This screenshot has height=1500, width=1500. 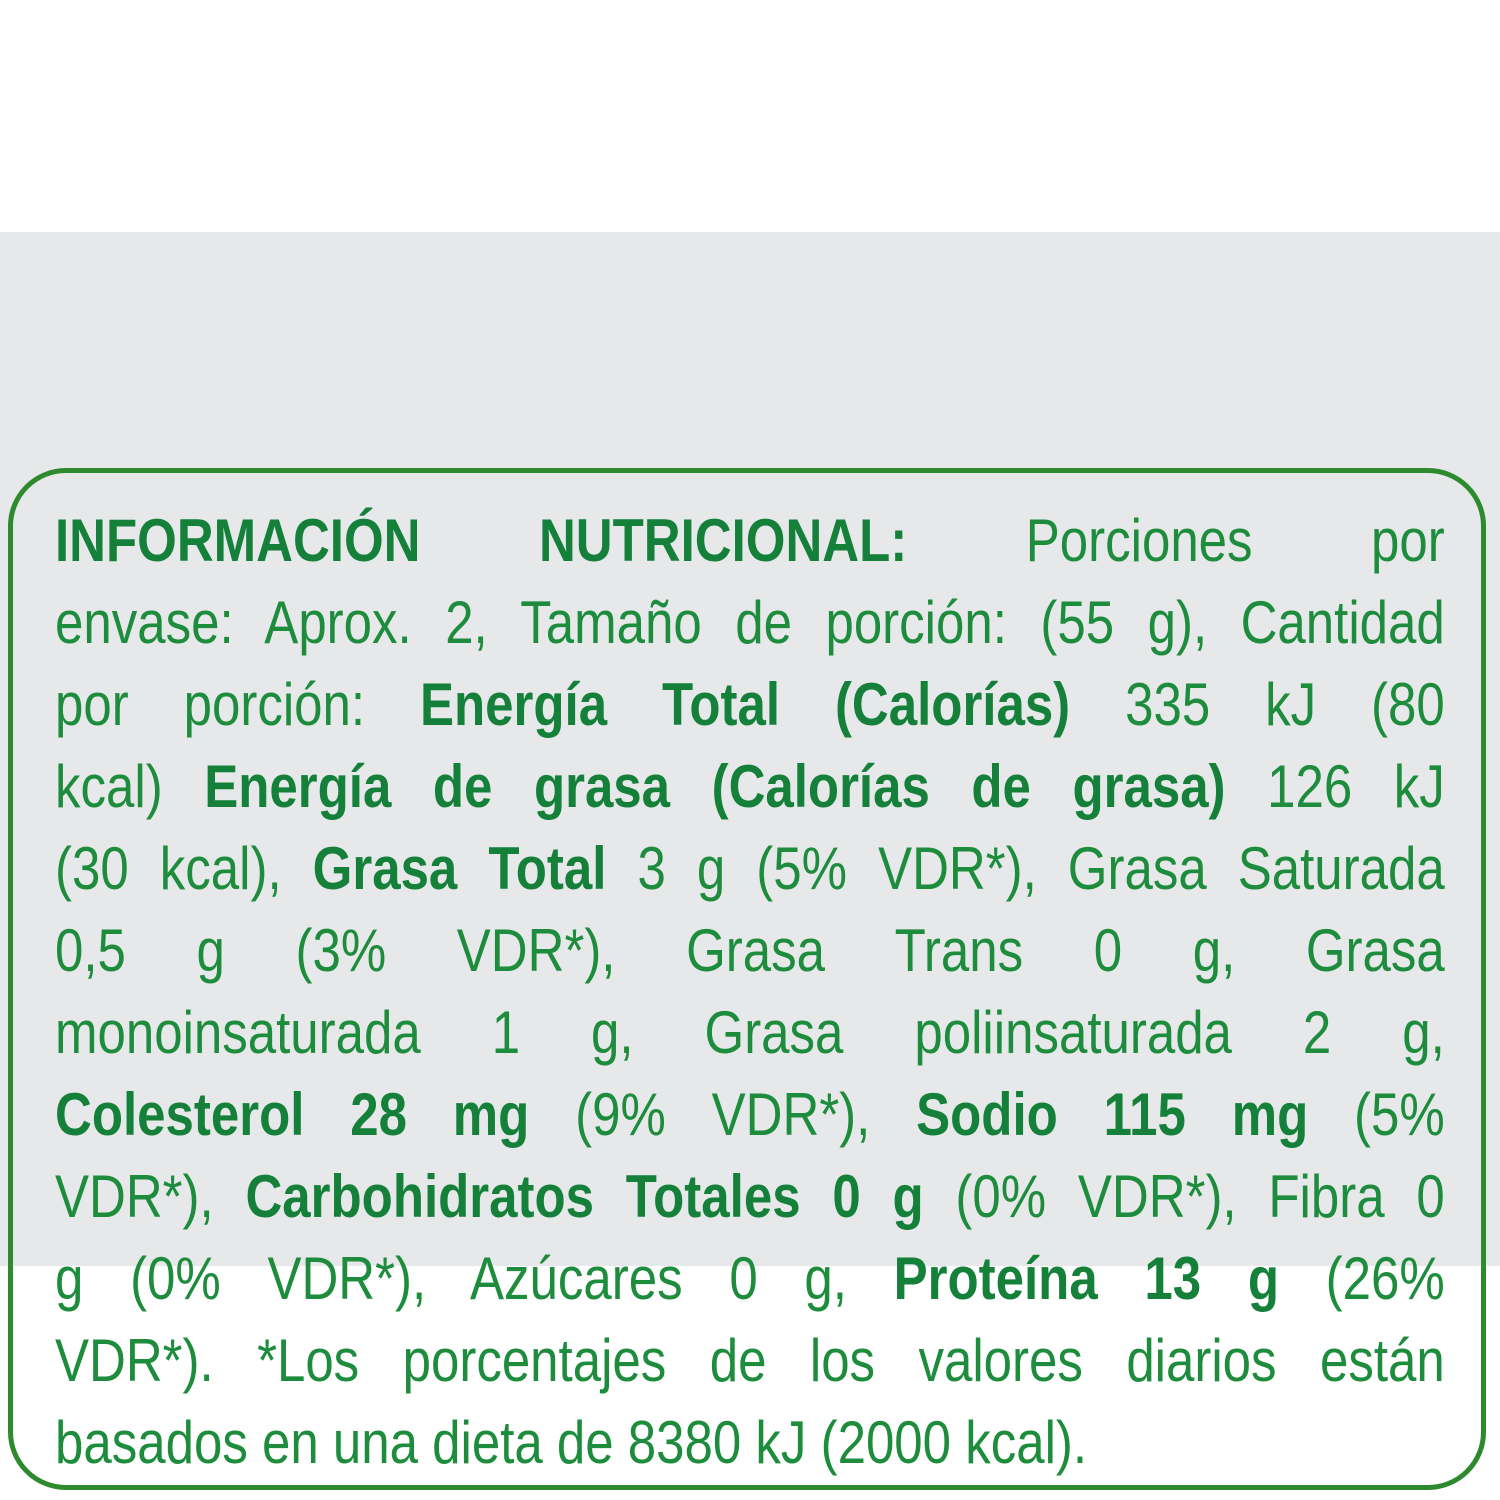 I want to click on bold-text: Energía de grasa (Calorías de grasa), so click(x=715, y=786).